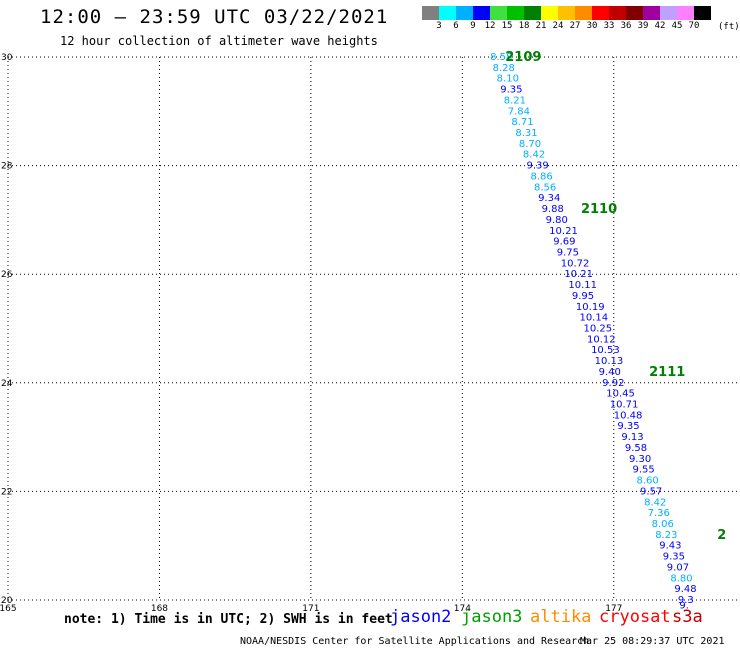  I want to click on pass-number-label: 2111, so click(667, 372).